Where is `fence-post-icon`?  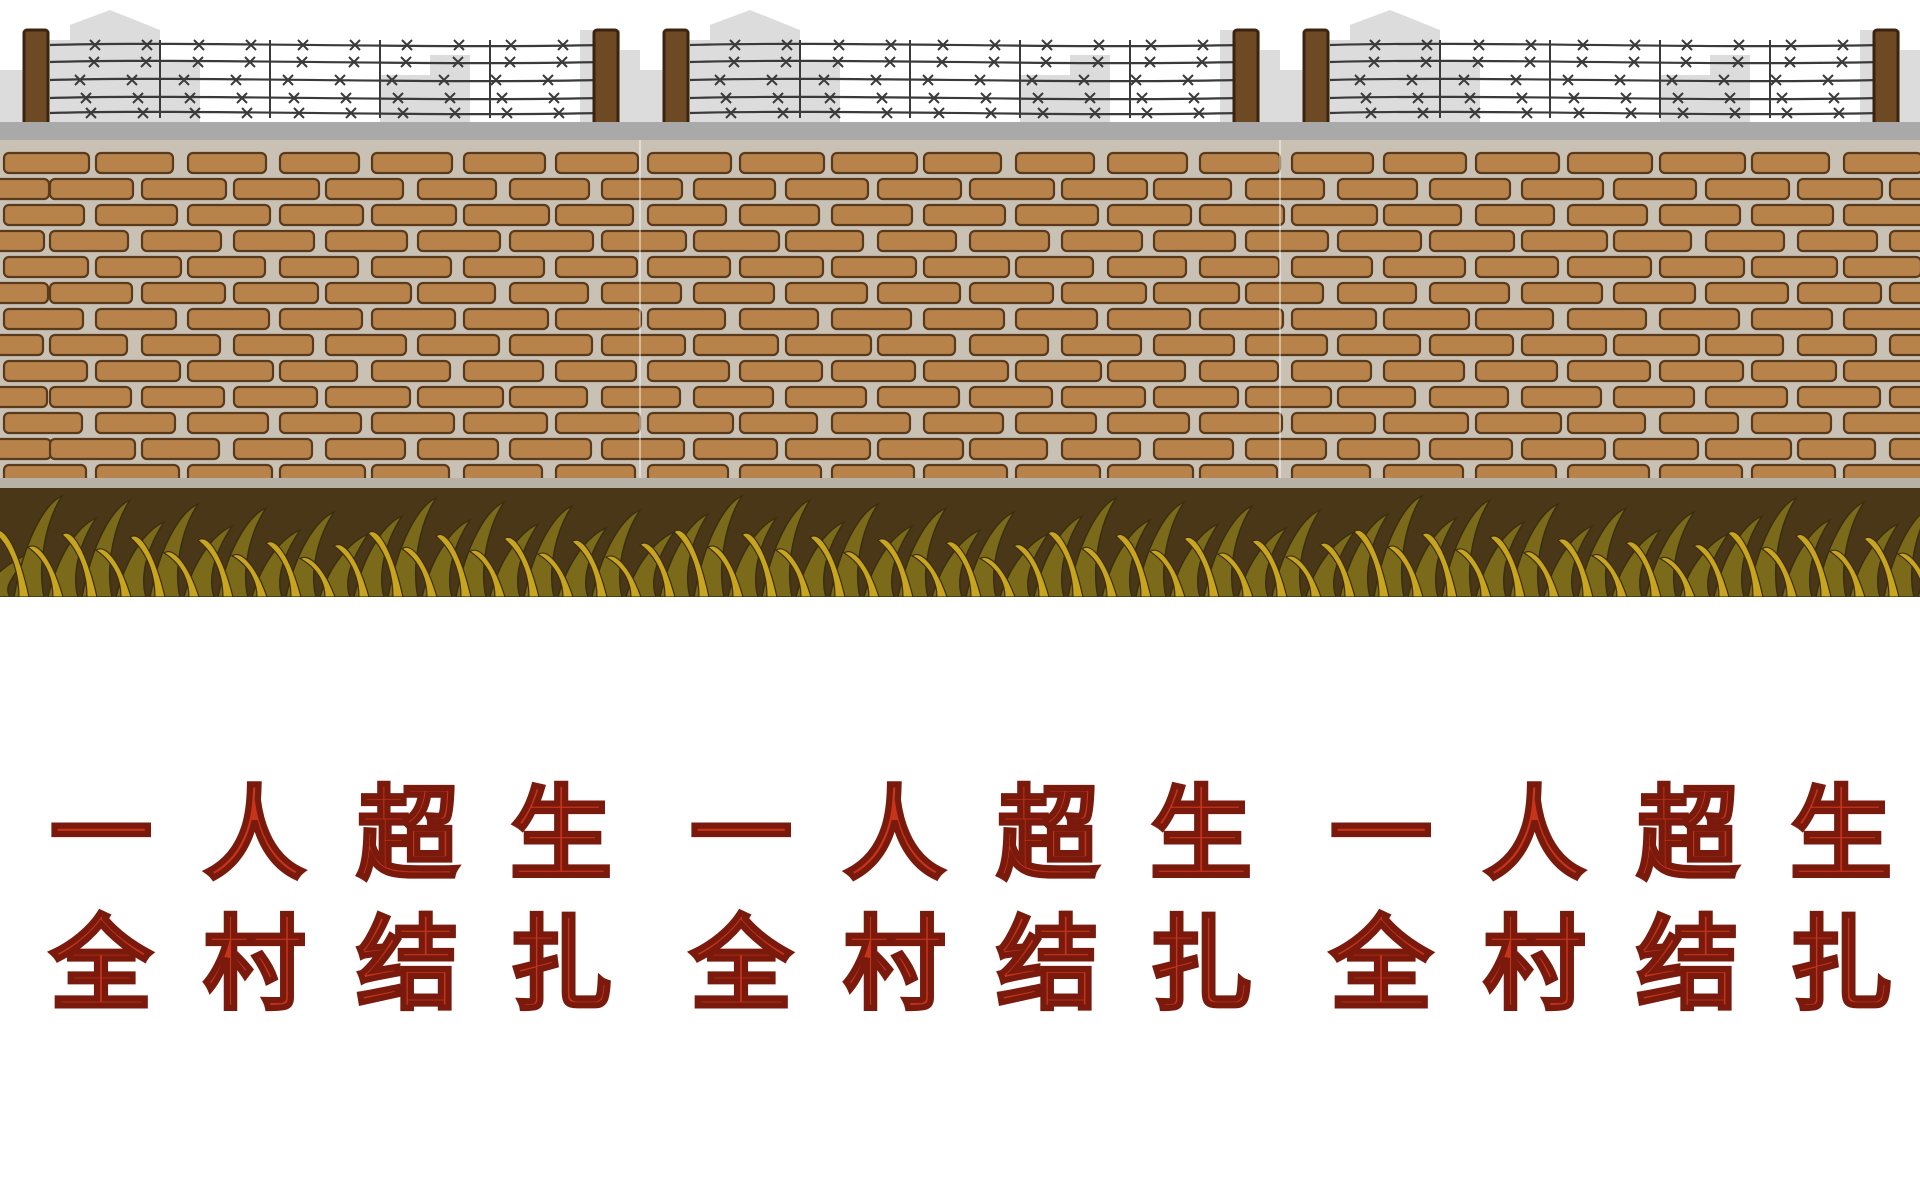 fence-post-icon is located at coordinates (606, 82).